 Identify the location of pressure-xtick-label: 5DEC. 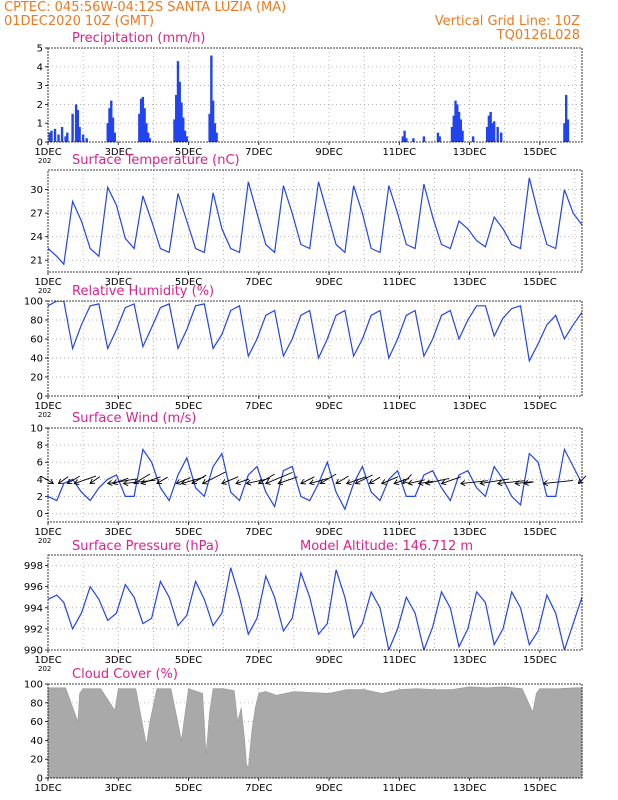
(188, 660).